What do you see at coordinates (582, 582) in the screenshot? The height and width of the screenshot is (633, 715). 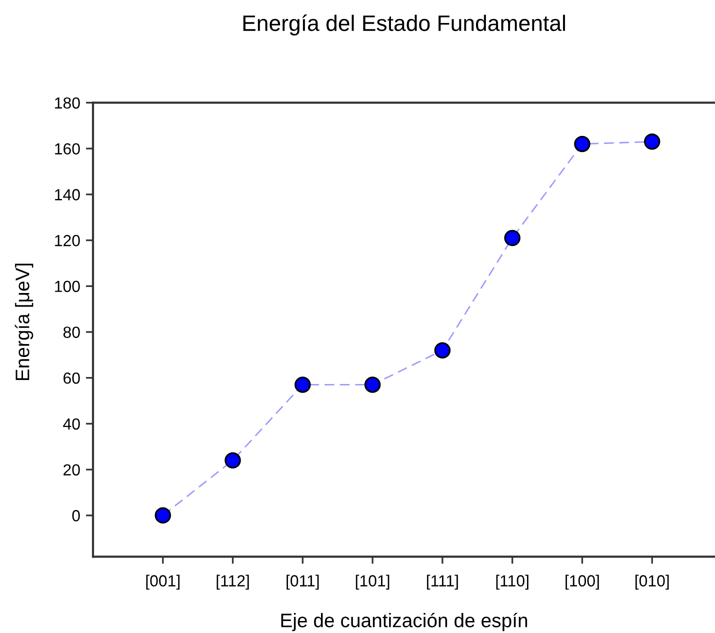 I see `x-tick-label: [100]` at bounding box center [582, 582].